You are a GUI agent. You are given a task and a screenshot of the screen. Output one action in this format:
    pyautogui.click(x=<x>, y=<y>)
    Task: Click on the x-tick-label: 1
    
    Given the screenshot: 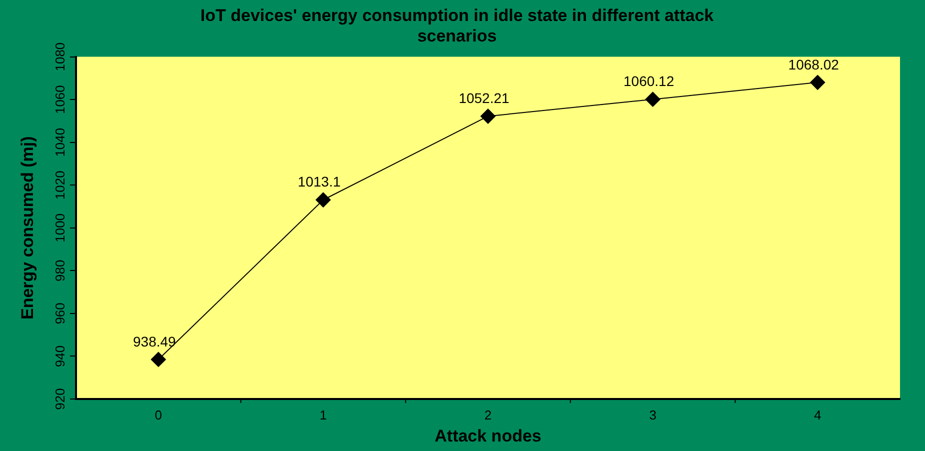 What is the action you would take?
    pyautogui.click(x=323, y=414)
    